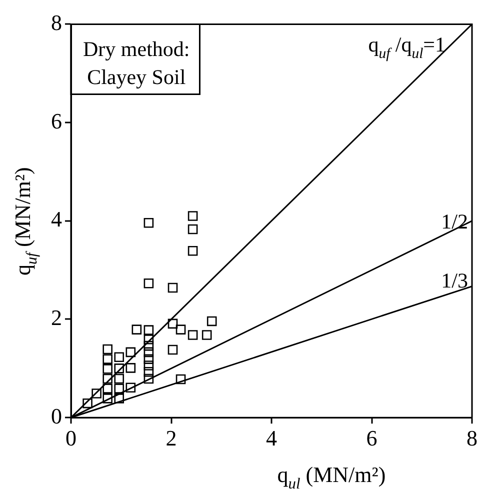  Describe the element at coordinates (56, 121) in the screenshot. I see `y-tick-label: 6` at that location.